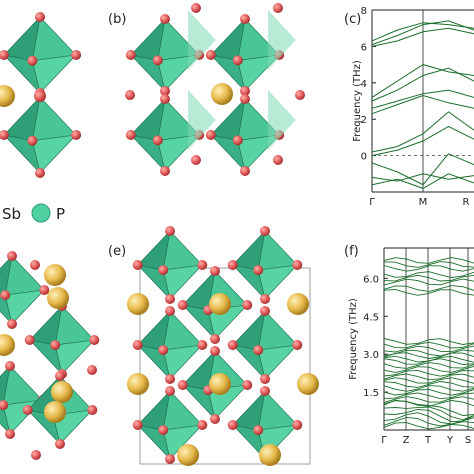 This screenshot has height=474, width=474. What do you see at coordinates (12, 214) in the screenshot?
I see `legend-sb-label: Sb` at bounding box center [12, 214].